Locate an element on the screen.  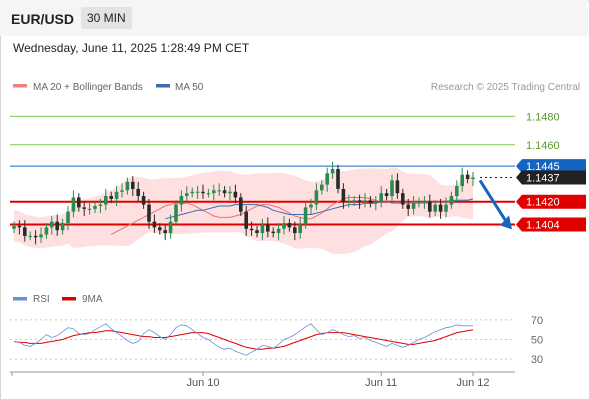
chart-datetime: Wednesday, June 11, 2025 1:28:49 PM CET is located at coordinates (131, 48).